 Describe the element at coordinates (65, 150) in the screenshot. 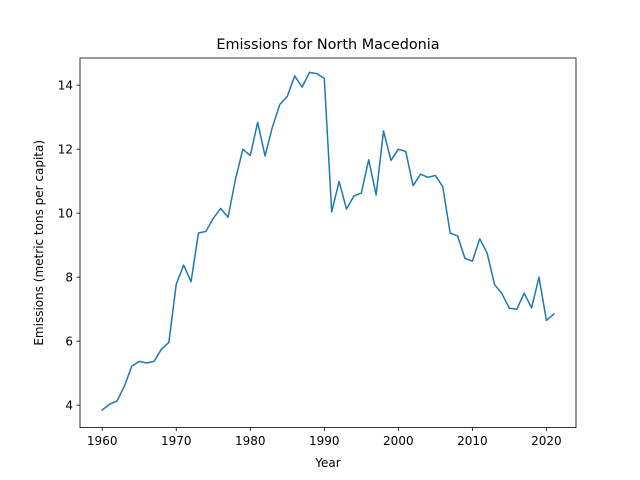

I see `y-tick-label: 12` at that location.